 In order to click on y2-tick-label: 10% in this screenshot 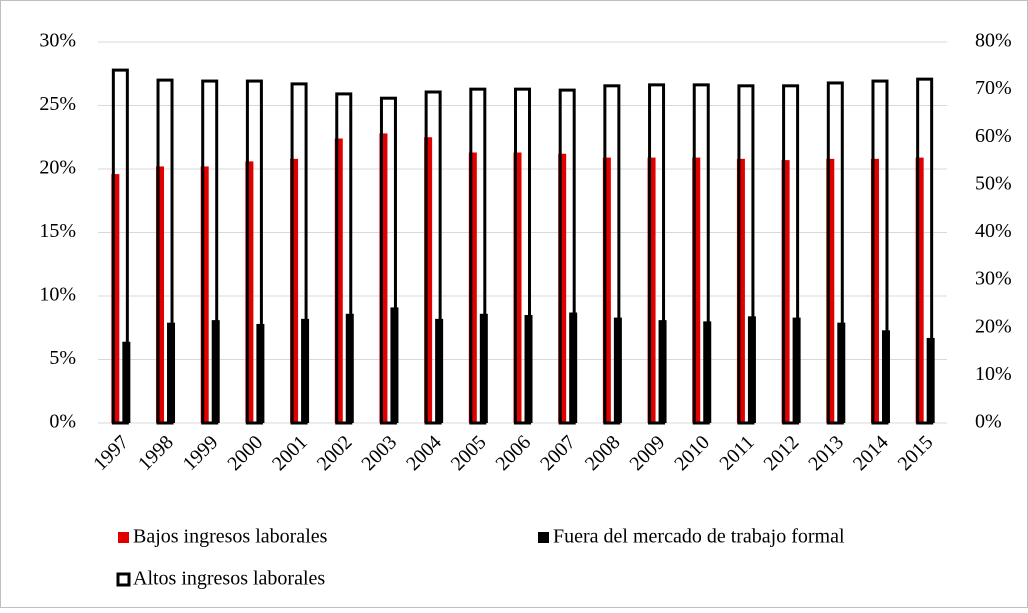, I will do `click(993, 374)`.